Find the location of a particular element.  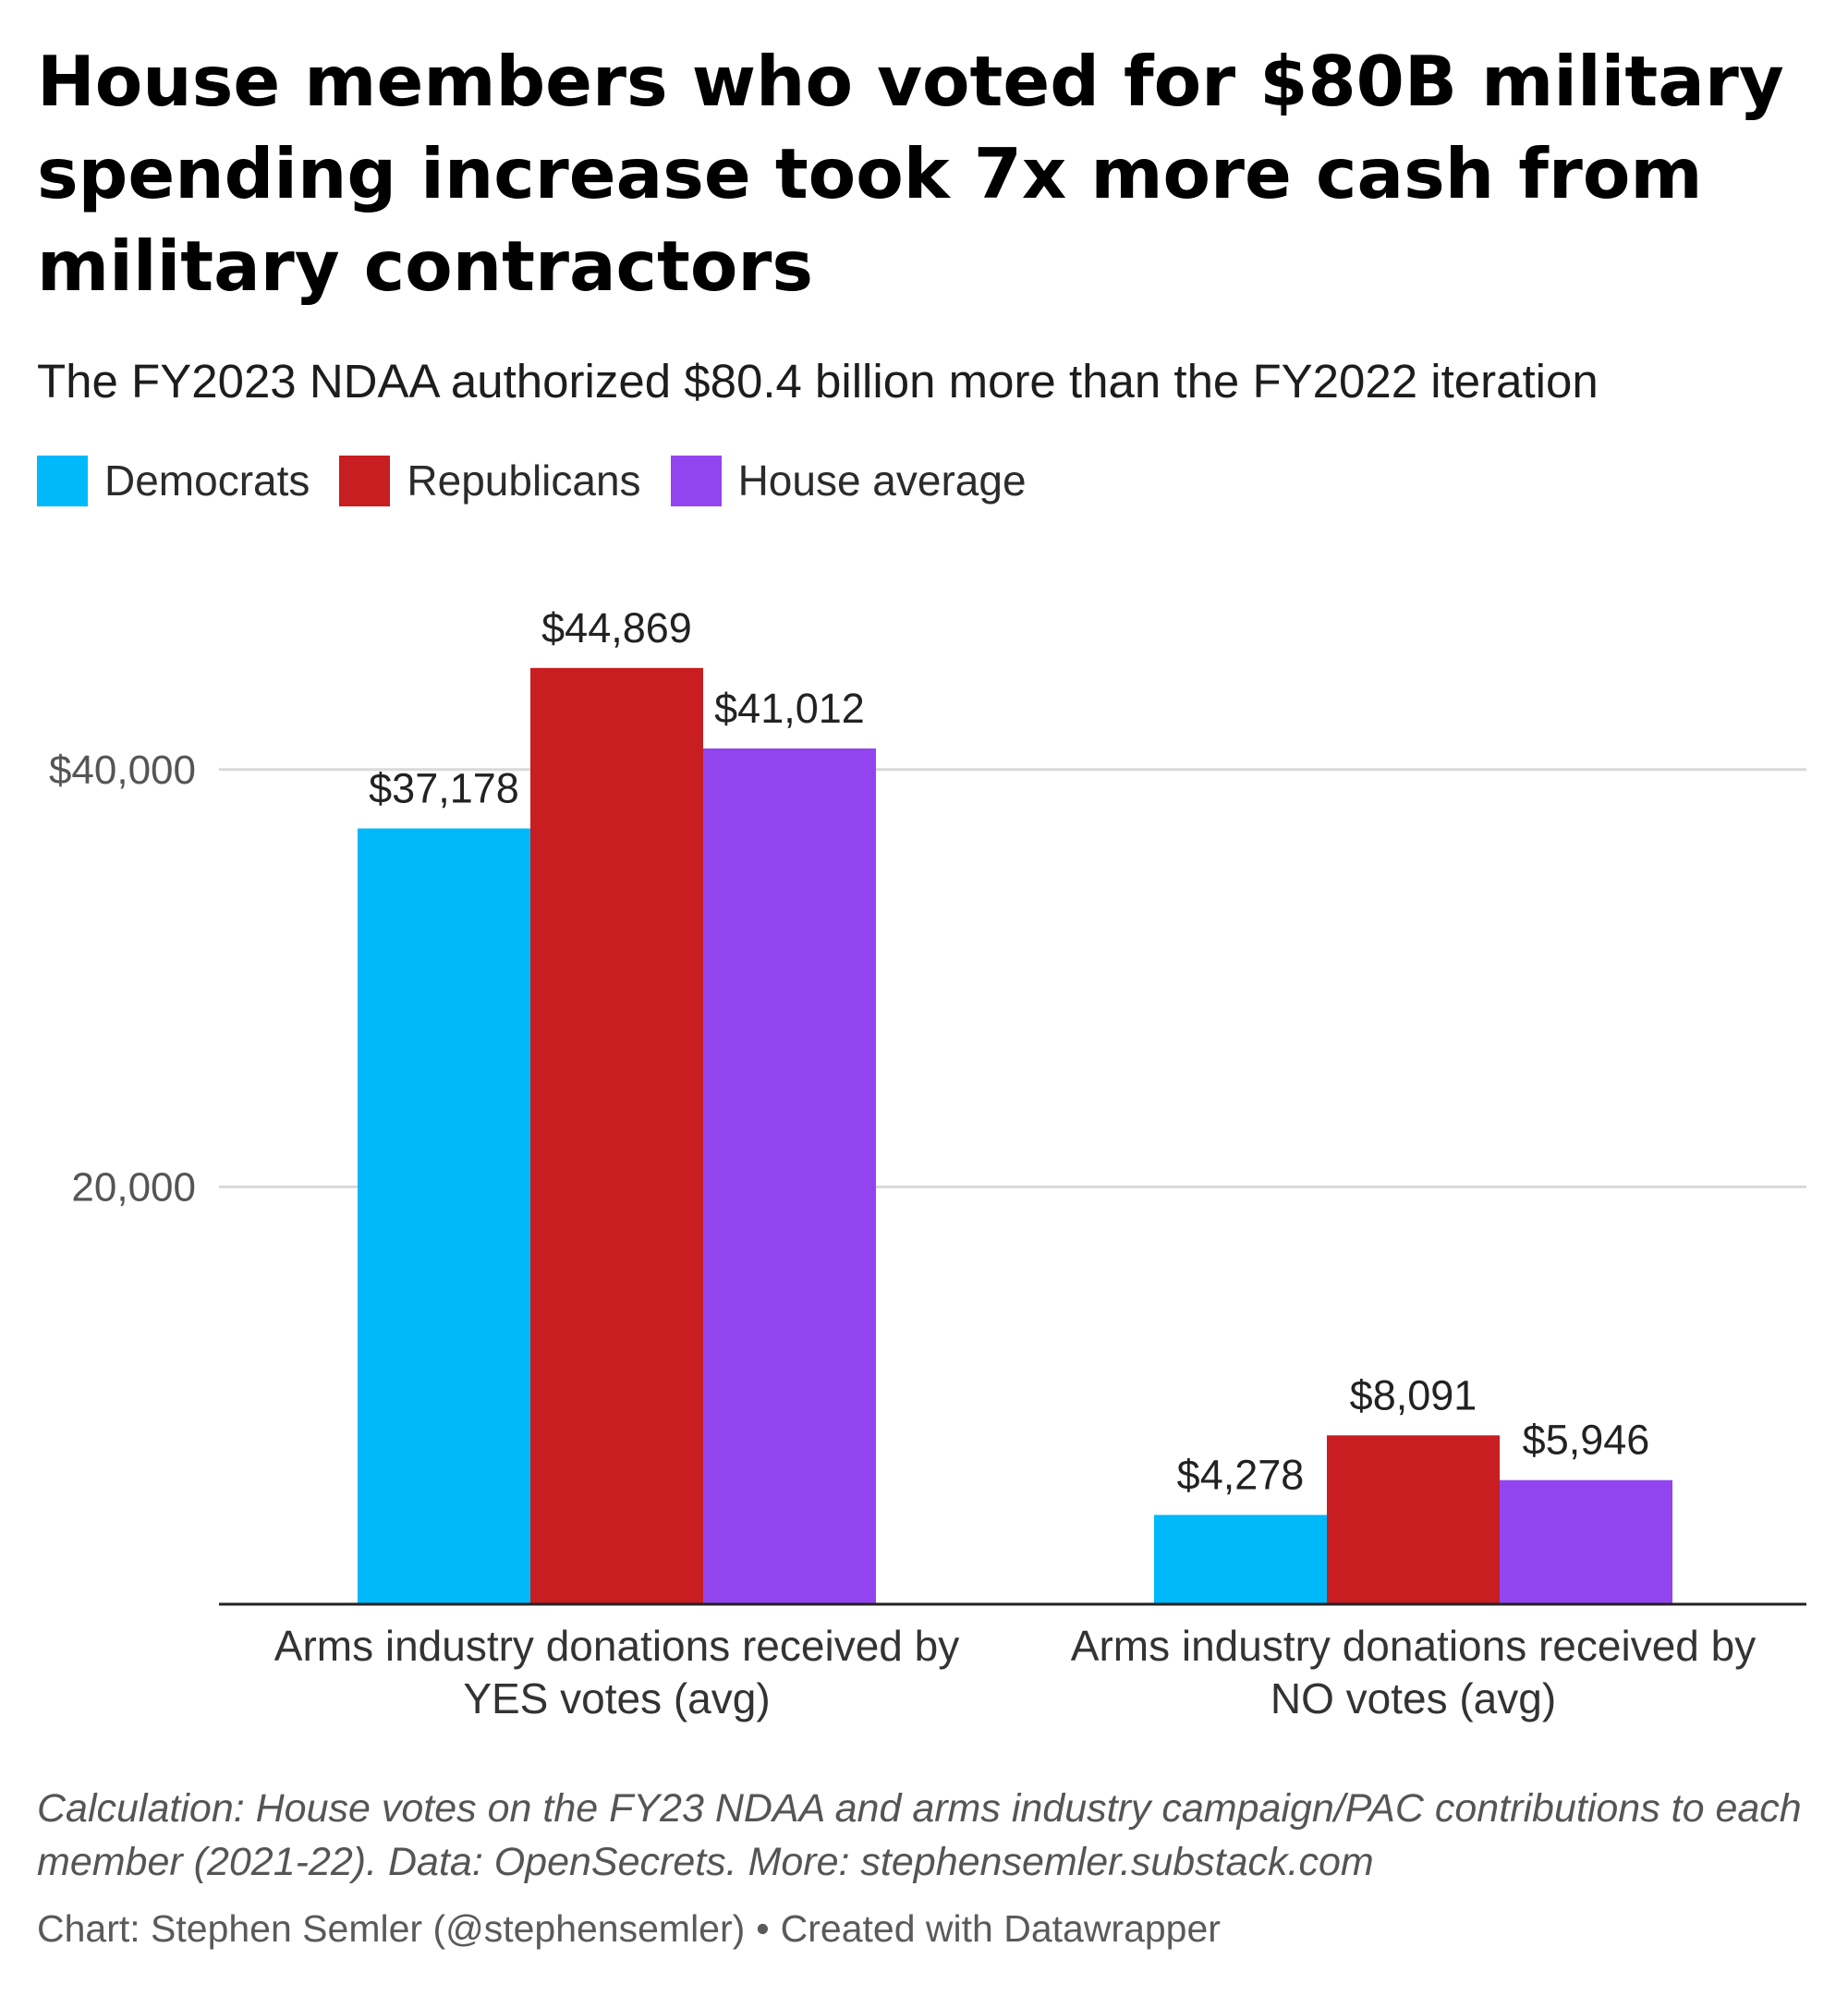

legend-item-democrats: Democrats is located at coordinates (173, 480).